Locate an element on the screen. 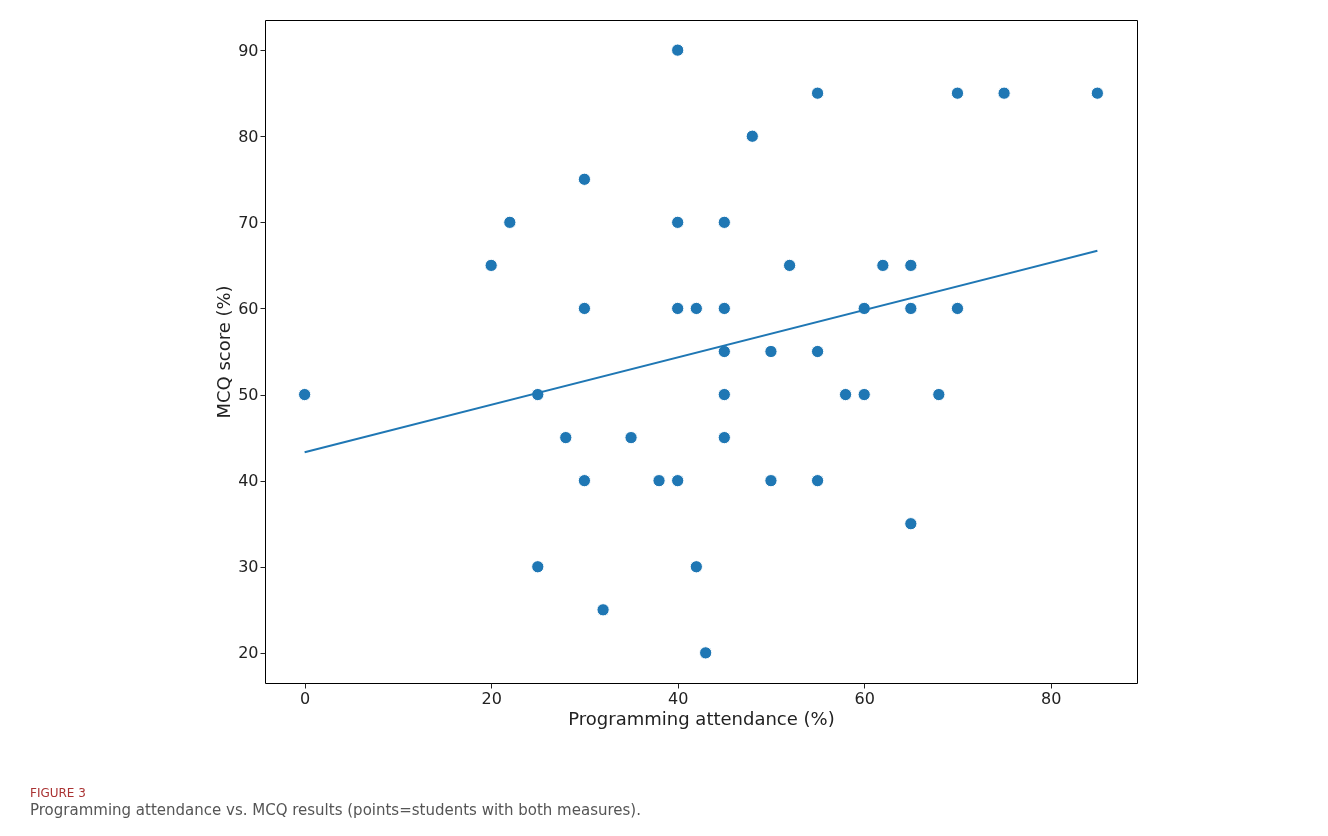  y-tick-label: 60 is located at coordinates (248, 308).